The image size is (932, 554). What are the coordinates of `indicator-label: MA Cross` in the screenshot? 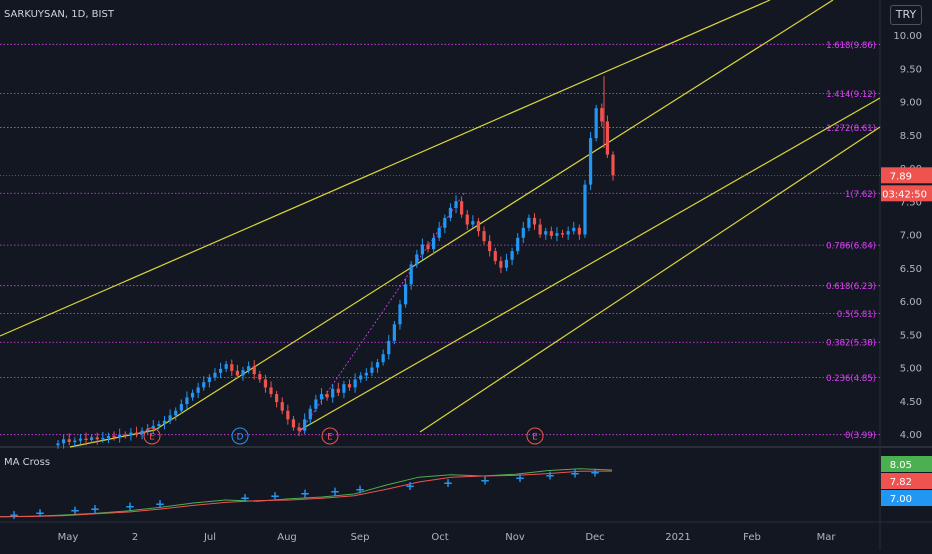 It's located at (27, 462).